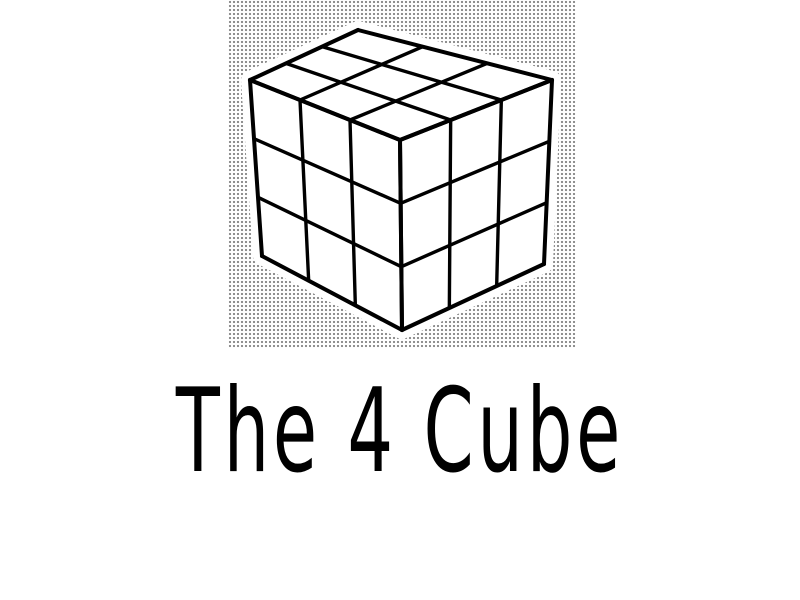 This screenshot has width=800, height=600. I want to click on logo-title: The 4 Cube, so click(400, 431).